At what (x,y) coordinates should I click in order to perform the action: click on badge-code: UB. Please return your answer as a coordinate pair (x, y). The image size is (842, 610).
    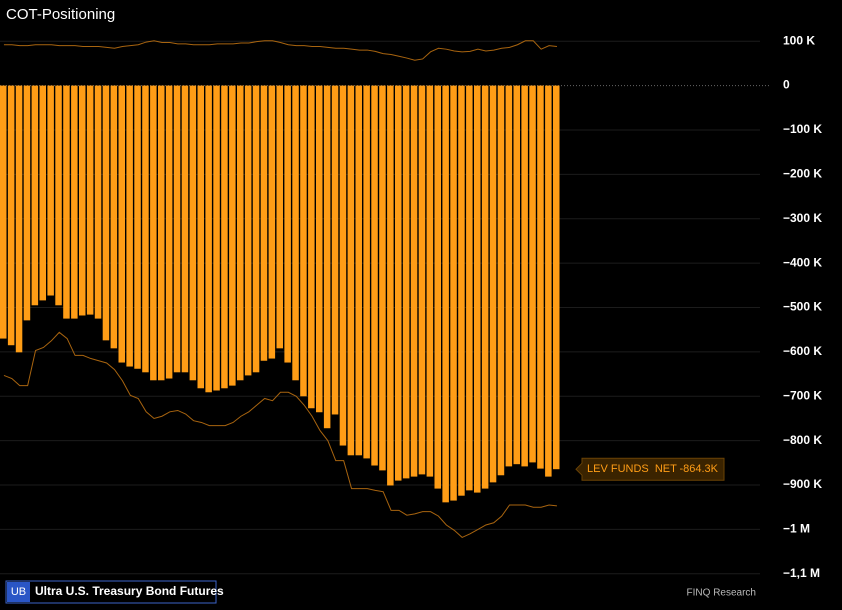
    Looking at the image, I should click on (18, 592).